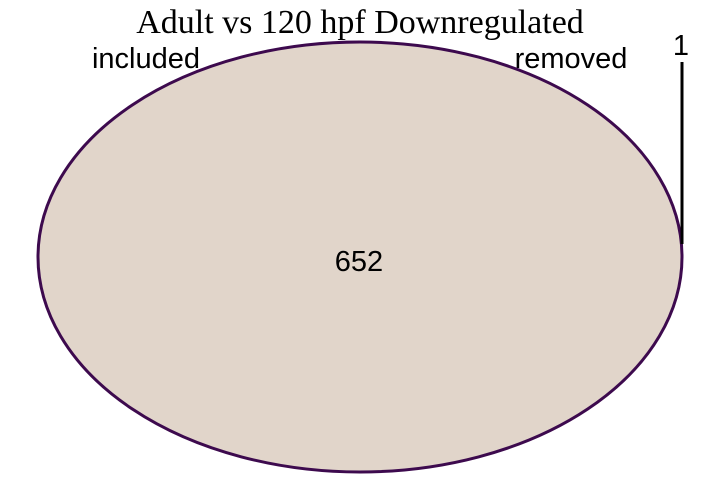 The height and width of the screenshot is (480, 720). Describe the element at coordinates (360, 22) in the screenshot. I see `diagram-title: Adult vs 120 hpf Downregulated` at that location.